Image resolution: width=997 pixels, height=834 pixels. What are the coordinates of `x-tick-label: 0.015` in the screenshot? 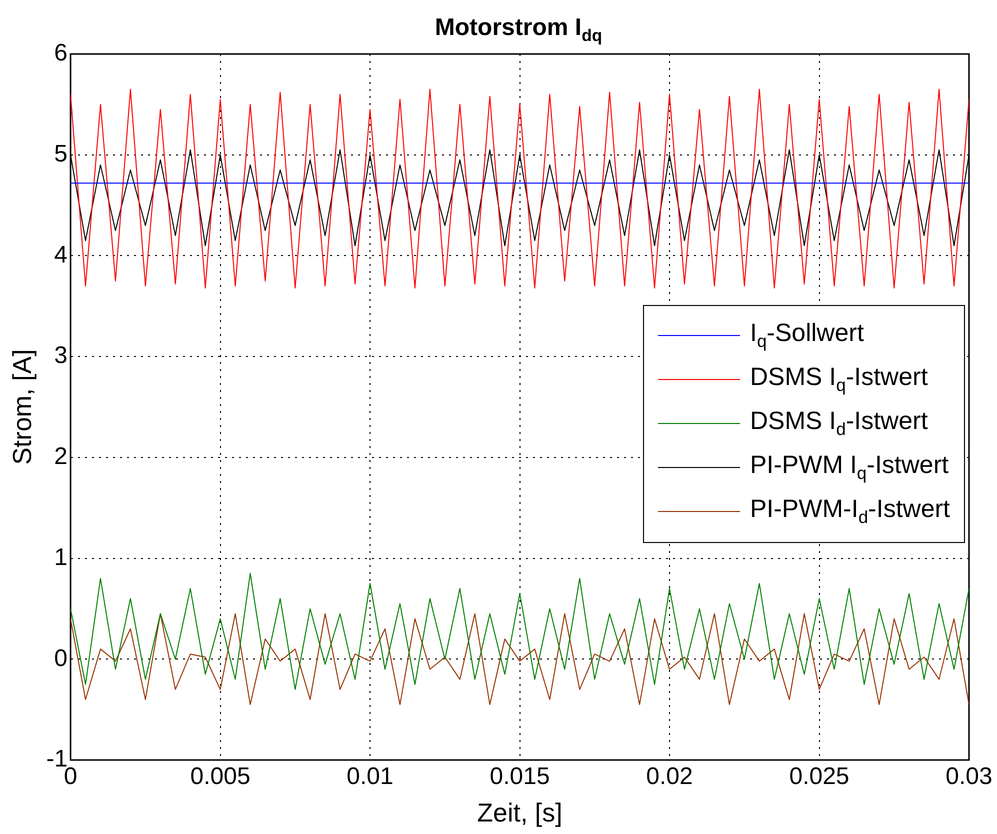 It's located at (520, 776).